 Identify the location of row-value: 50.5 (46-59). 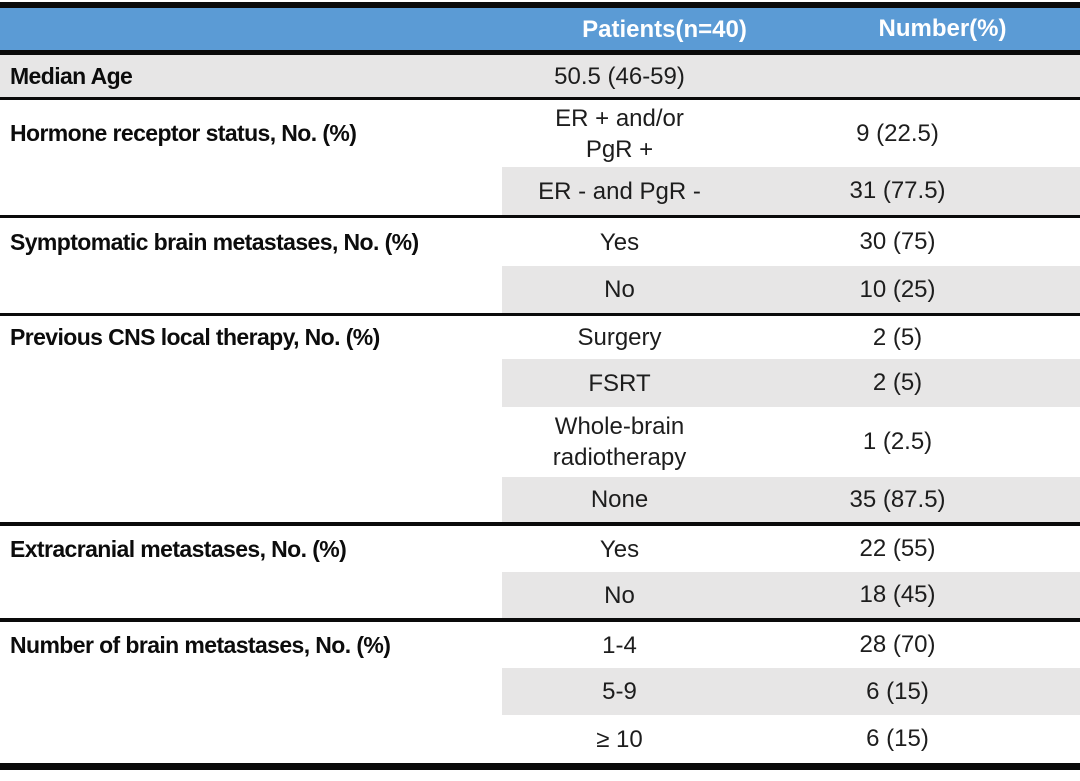
(619, 76).